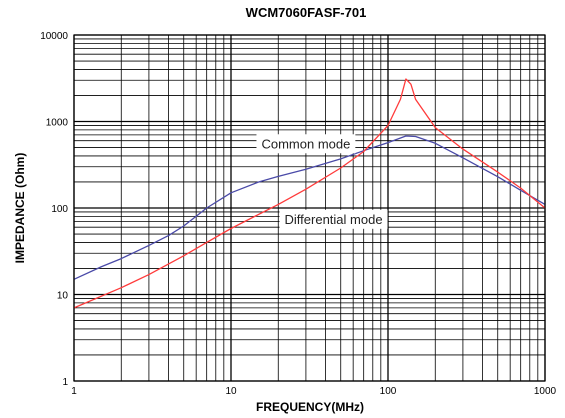 This screenshot has width=565, height=418. What do you see at coordinates (63, 296) in the screenshot?
I see `y-tick-label: 10` at bounding box center [63, 296].